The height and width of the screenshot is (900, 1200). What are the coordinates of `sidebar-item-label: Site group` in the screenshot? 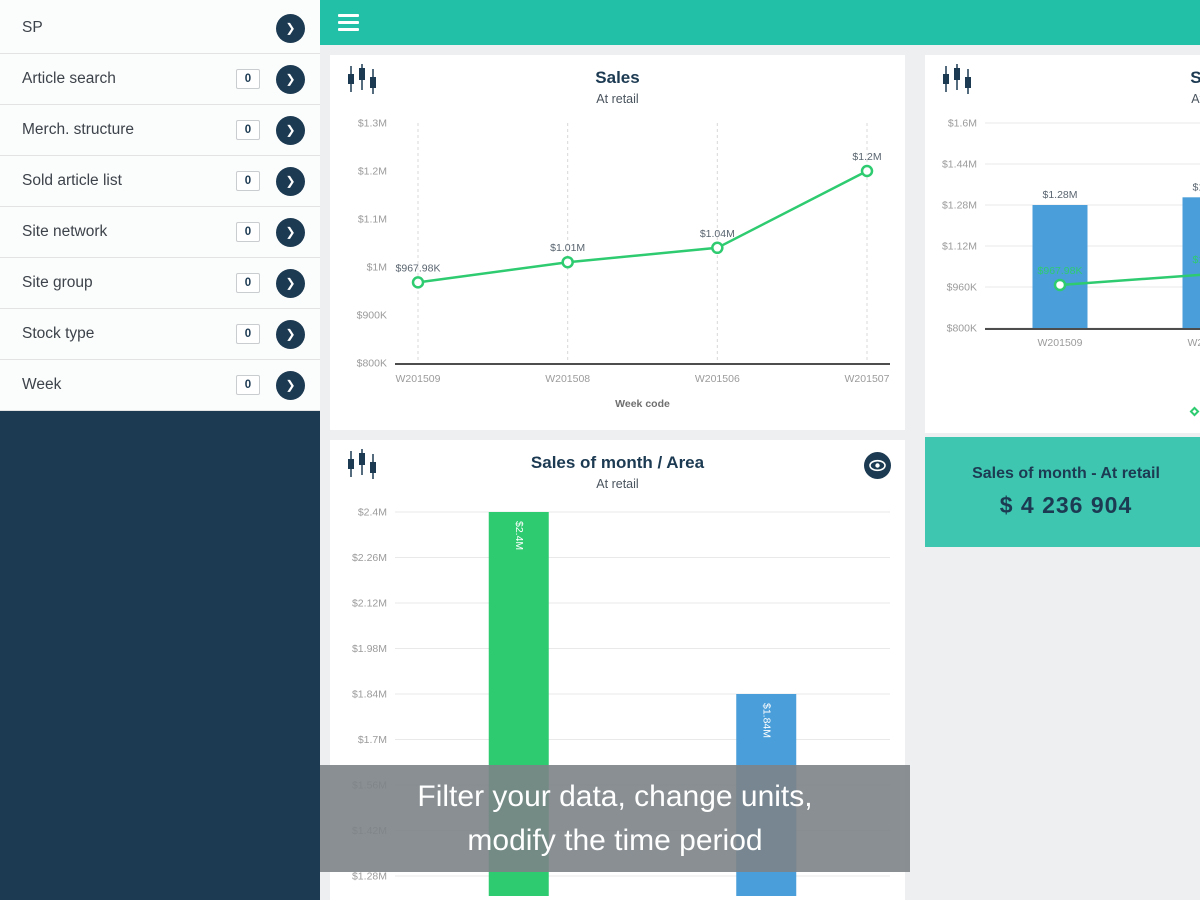 It's located at (57, 282).